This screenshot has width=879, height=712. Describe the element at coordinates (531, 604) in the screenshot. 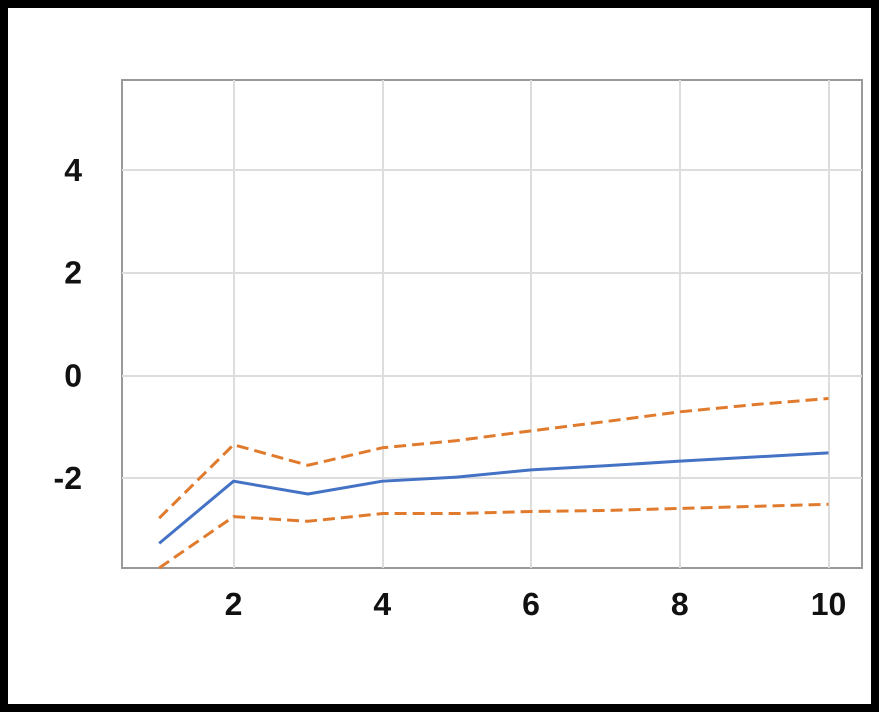

I see `x-tick-label: 6` at that location.